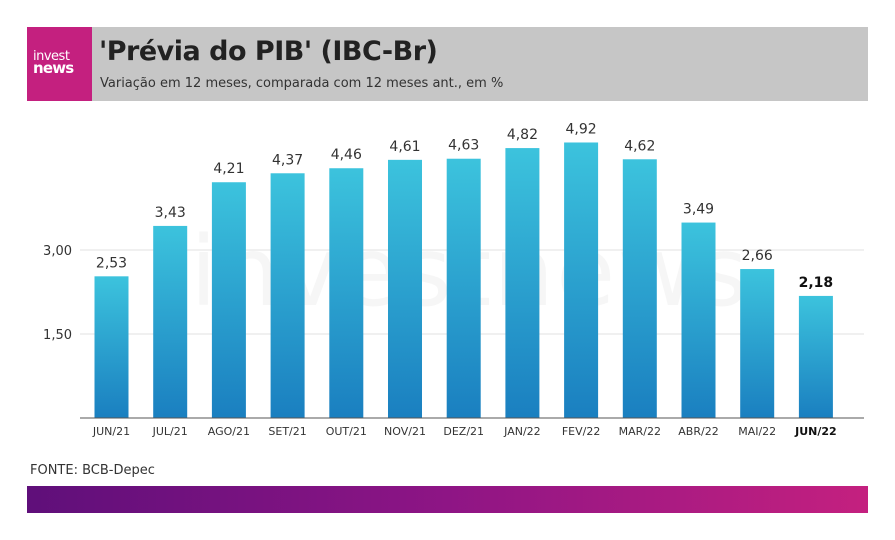  What do you see at coordinates (581, 129) in the screenshot?
I see `data-label: 4,92` at bounding box center [581, 129].